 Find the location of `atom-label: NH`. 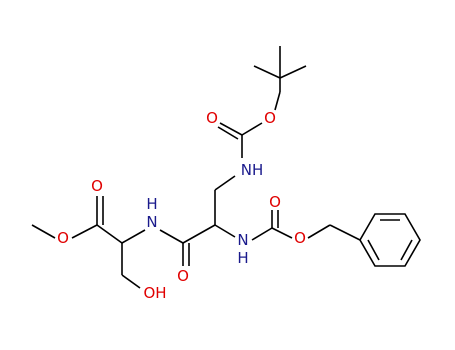

atom-label: NH is located at coordinates (252, 170).